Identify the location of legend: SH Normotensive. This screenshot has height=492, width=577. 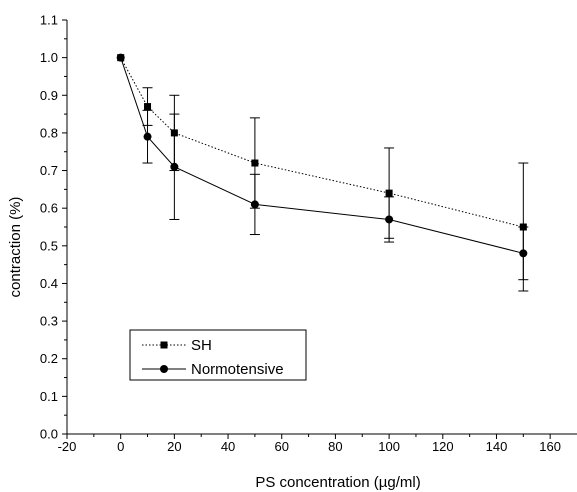
(218, 355).